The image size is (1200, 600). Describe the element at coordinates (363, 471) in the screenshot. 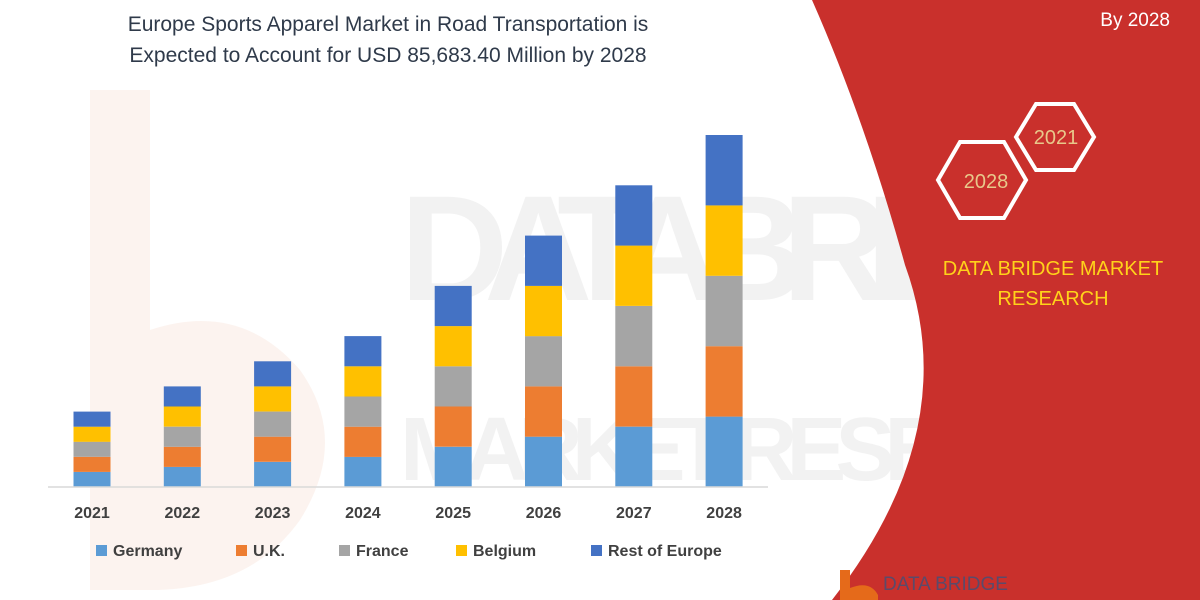

I see `bar-2024-germany` at that location.